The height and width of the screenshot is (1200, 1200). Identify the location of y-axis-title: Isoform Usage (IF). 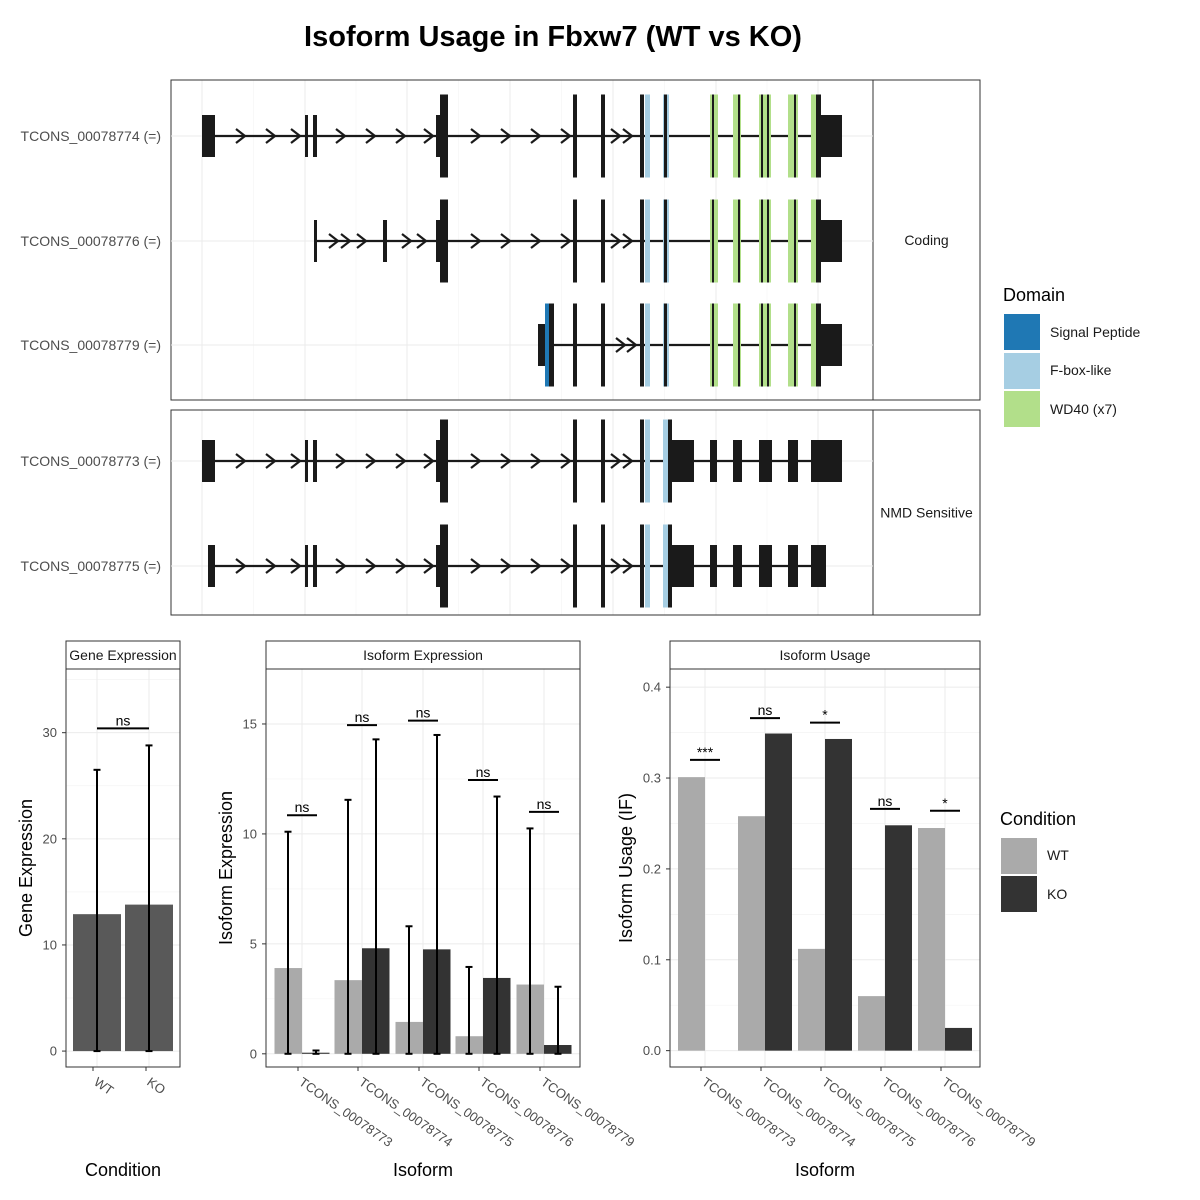
(626, 868).